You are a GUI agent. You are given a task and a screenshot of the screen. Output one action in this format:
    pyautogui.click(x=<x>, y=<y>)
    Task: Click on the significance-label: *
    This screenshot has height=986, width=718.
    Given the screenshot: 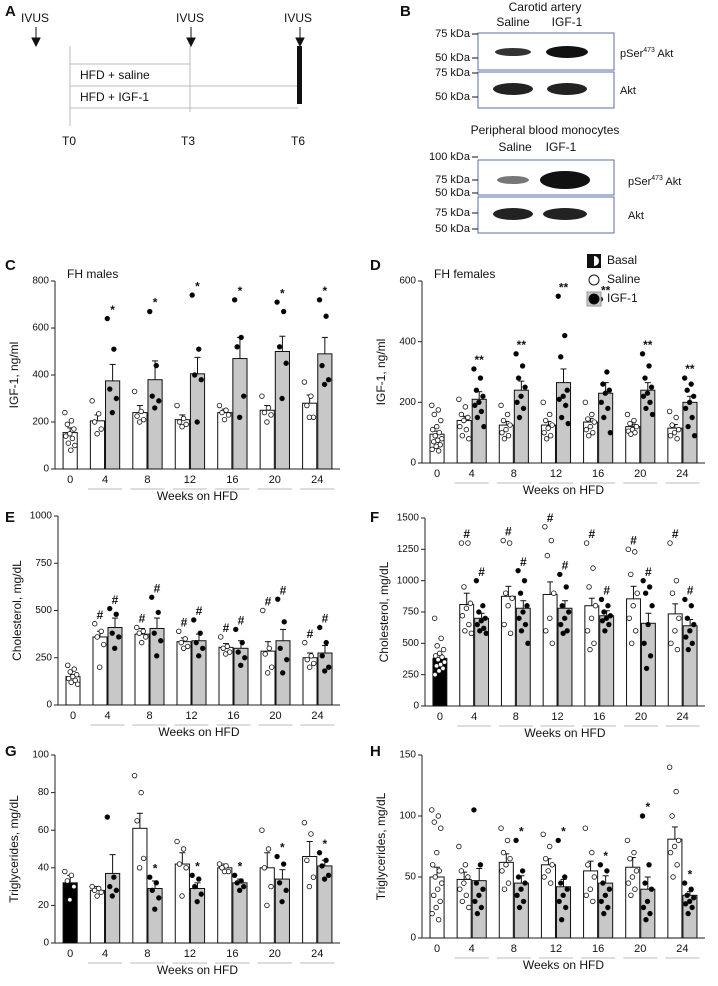 What is the action you would take?
    pyautogui.click(x=282, y=848)
    